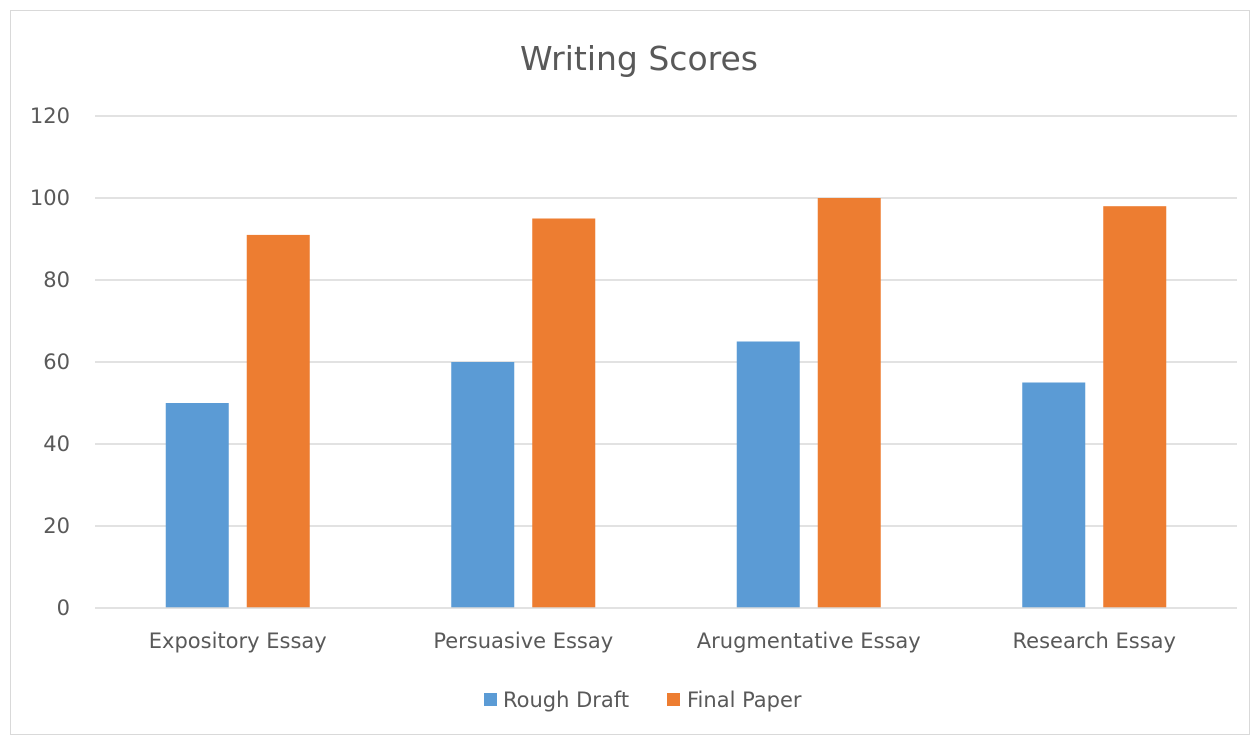 Image resolution: width=1252 pixels, height=737 pixels. I want to click on y-tick-label: 80, so click(56, 280).